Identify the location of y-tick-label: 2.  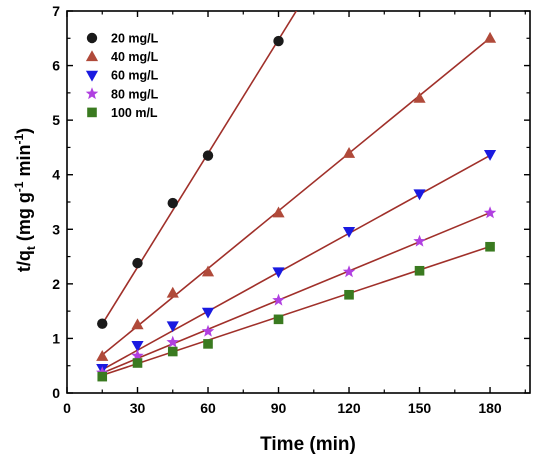
(56, 284).